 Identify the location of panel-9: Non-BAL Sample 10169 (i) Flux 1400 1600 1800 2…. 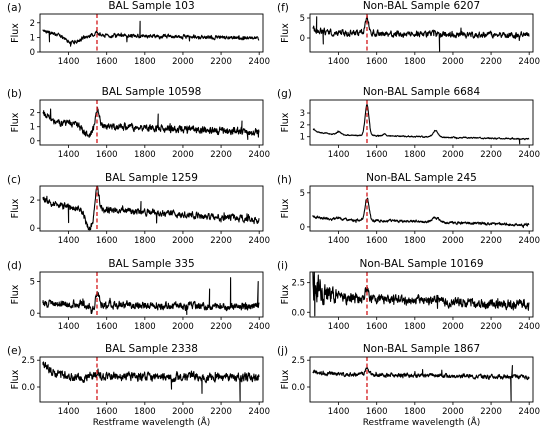
(408, 295).